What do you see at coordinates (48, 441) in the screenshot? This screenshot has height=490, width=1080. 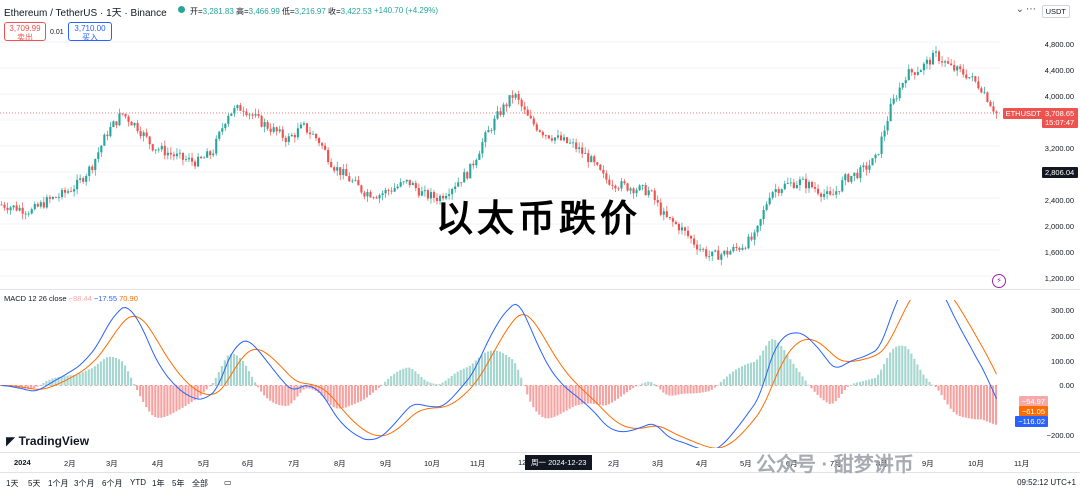 I see `tradingview-logo: ◤ TradingView` at bounding box center [48, 441].